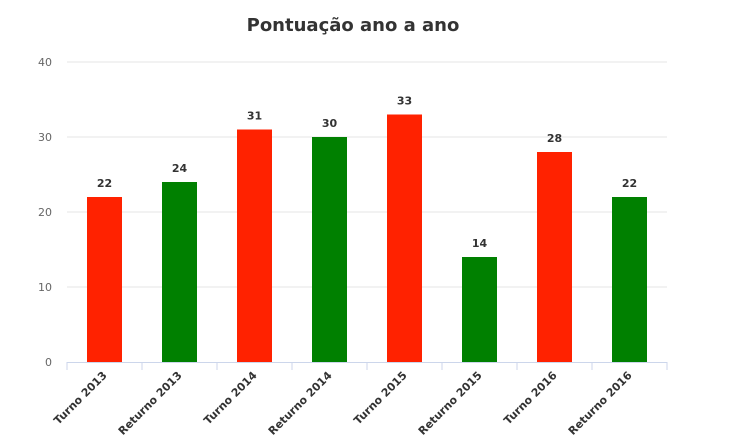 The height and width of the screenshot is (442, 756). I want to click on data-label: 24, so click(180, 168).